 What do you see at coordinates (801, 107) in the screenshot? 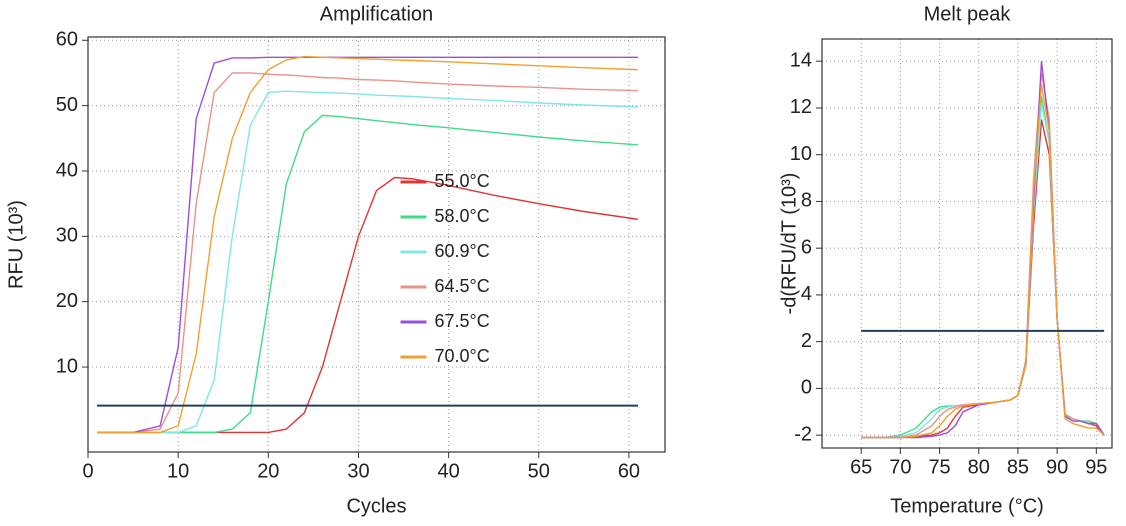
I see `y-tick-label: 12` at bounding box center [801, 107].